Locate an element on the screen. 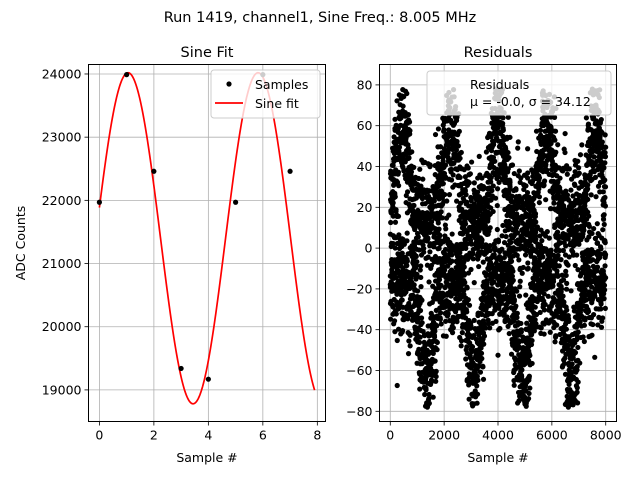 This screenshot has width=640, height=480. sample-point is located at coordinates (236, 202).